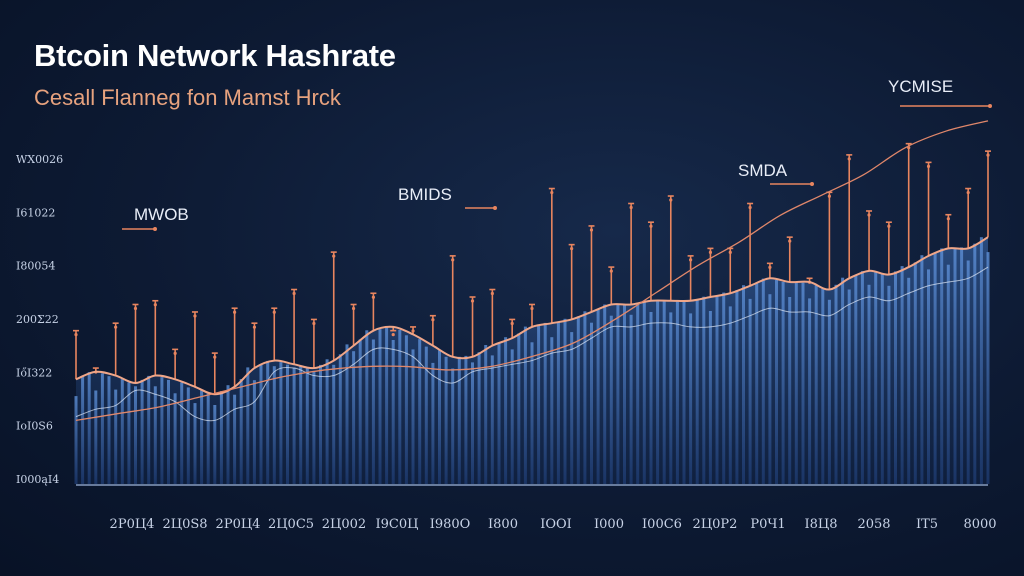  I want to click on x-tick-label: I800, so click(503, 524).